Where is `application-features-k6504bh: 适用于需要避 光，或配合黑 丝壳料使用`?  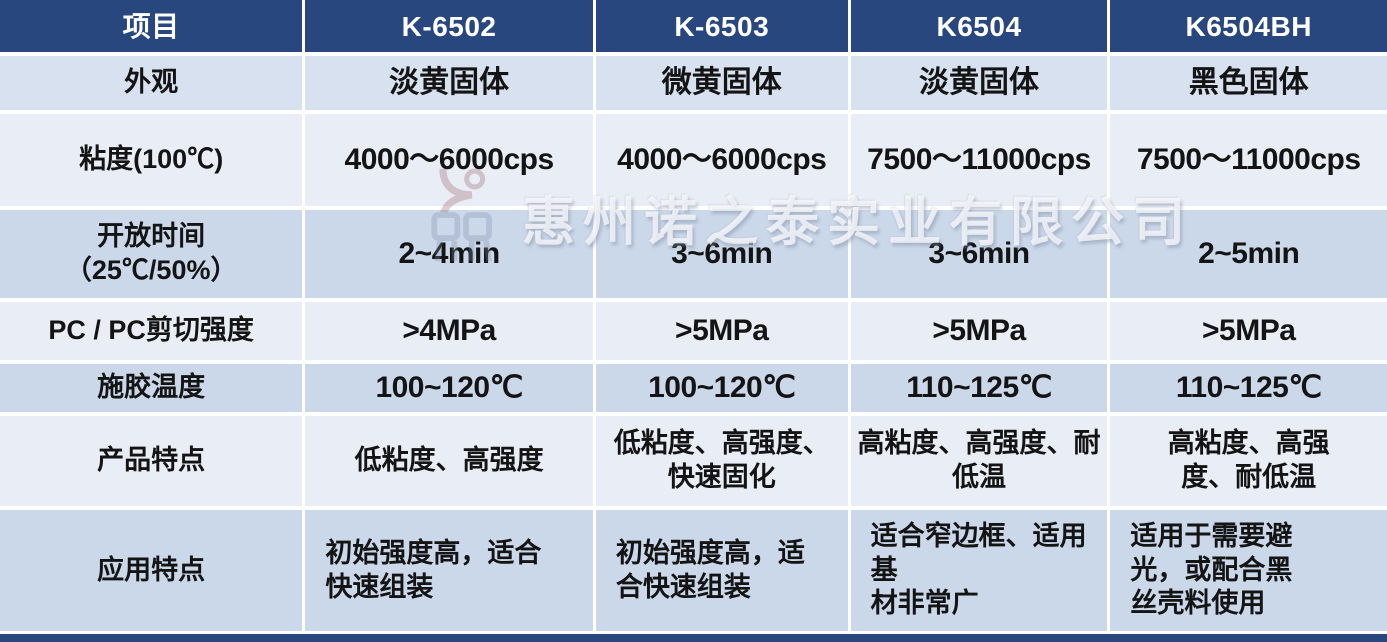 application-features-k6504bh: 适用于需要避 光，或配合黑 丝壳料使用 is located at coordinates (1248, 570).